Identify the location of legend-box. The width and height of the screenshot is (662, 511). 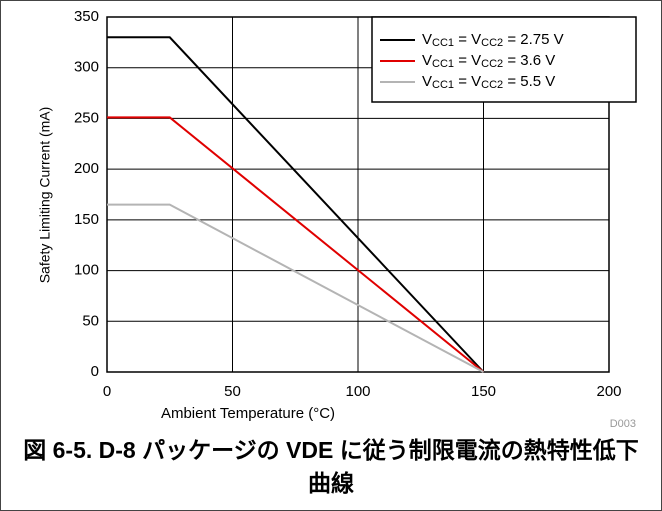
(504, 59).